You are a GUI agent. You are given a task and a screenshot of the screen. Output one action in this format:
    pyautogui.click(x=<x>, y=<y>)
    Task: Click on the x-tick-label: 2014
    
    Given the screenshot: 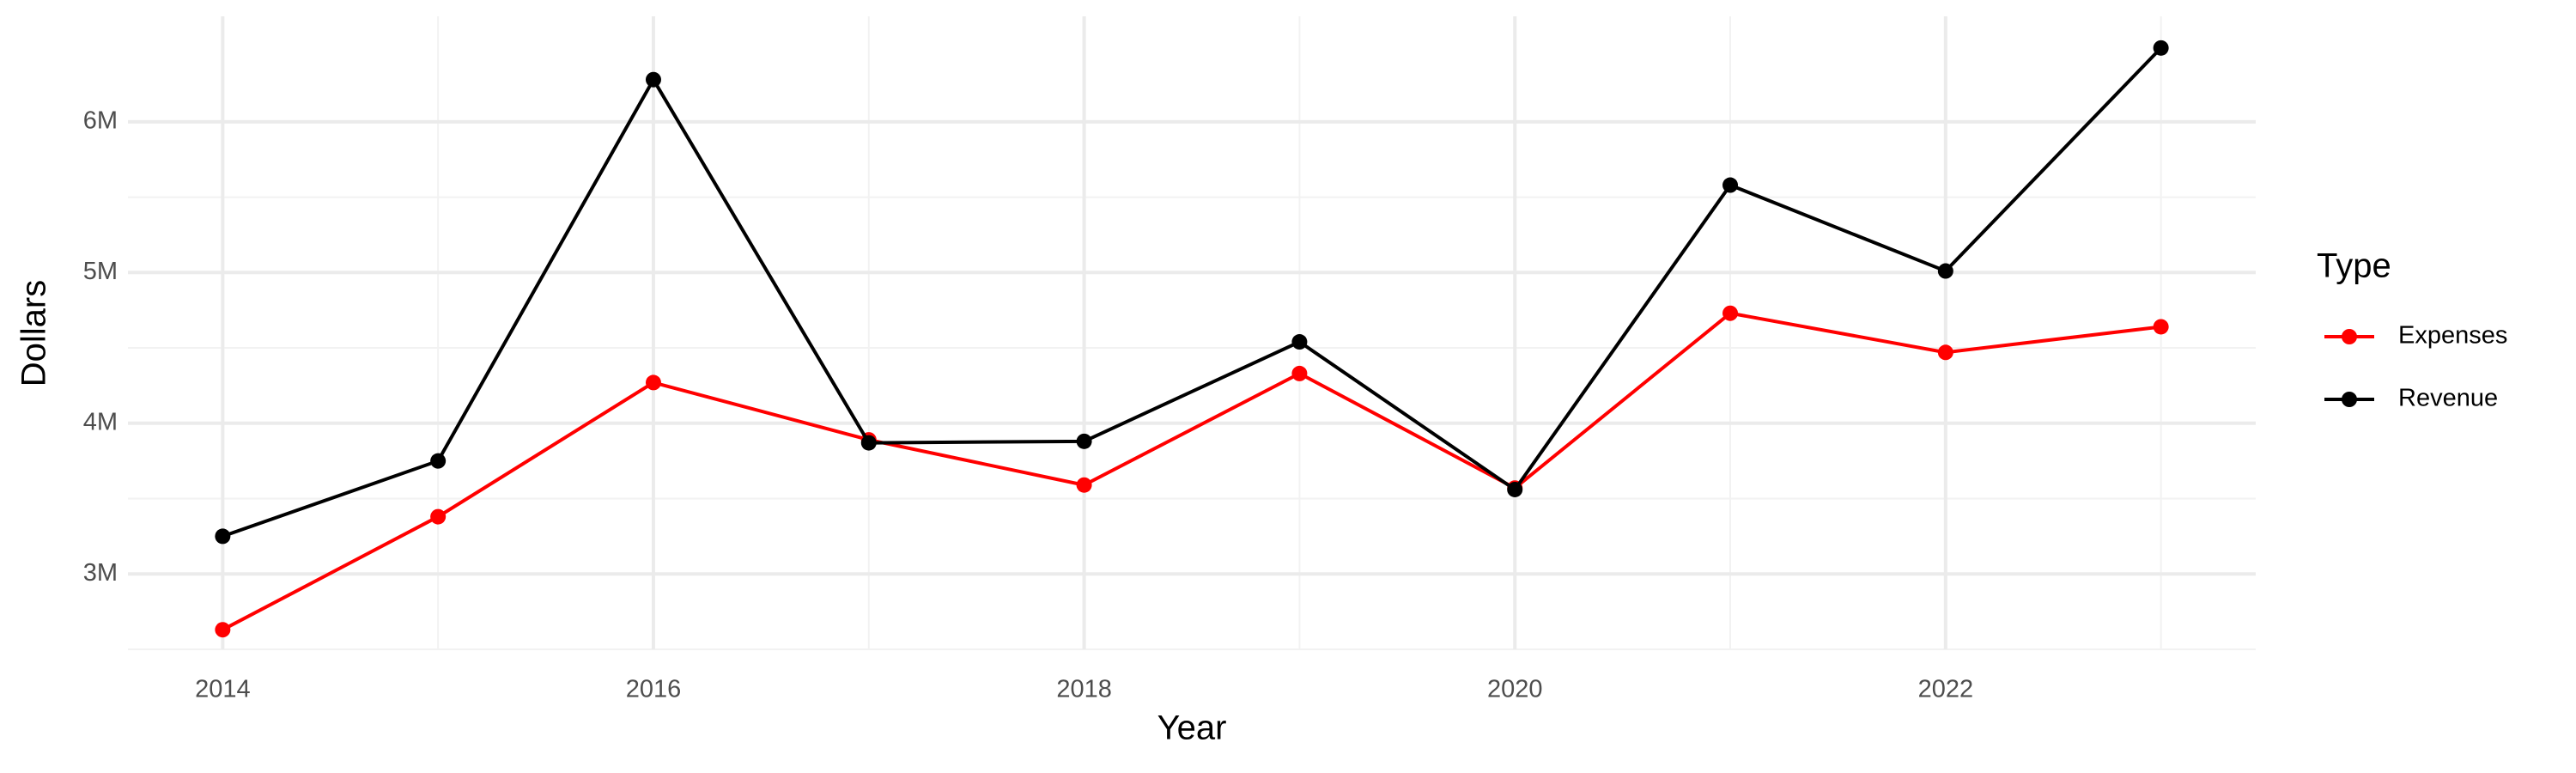 What is the action you would take?
    pyautogui.click(x=223, y=689)
    